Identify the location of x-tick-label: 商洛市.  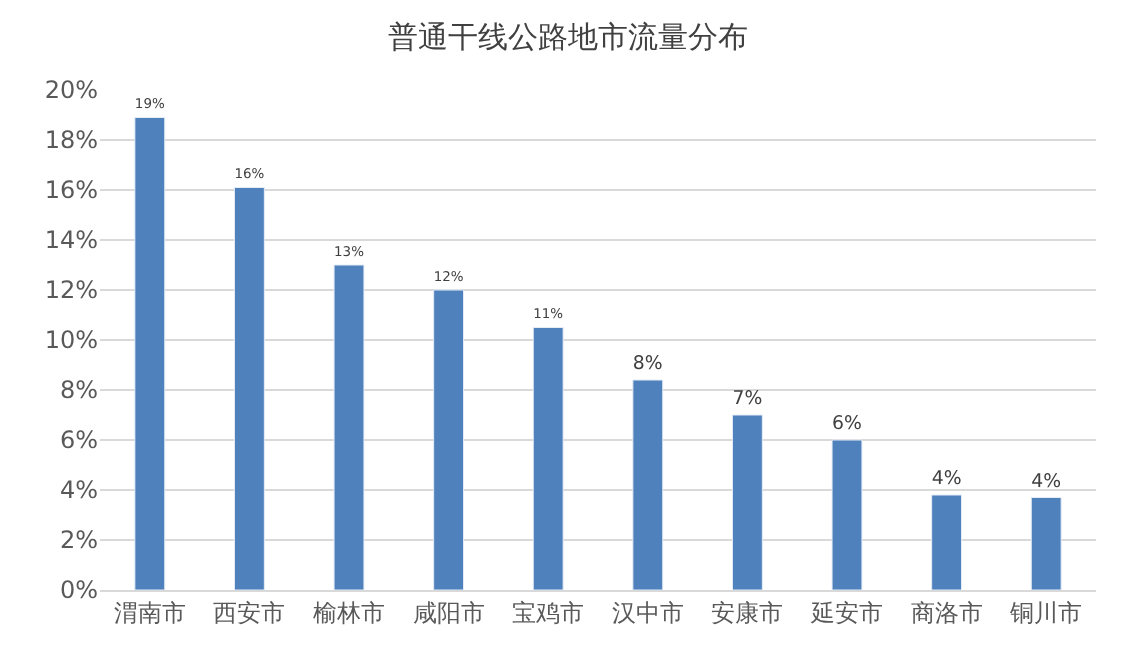
(946, 612).